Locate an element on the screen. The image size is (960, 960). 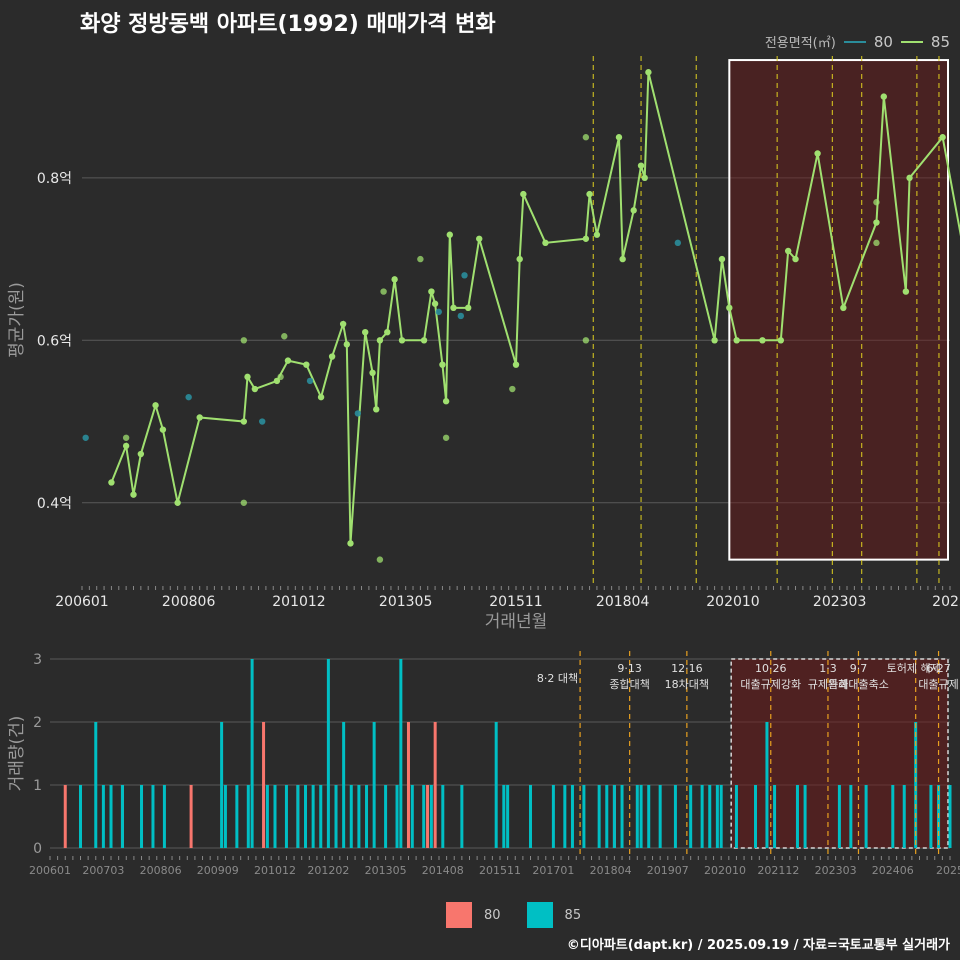
y-tick-label: 2 is located at coordinates (37, 723).